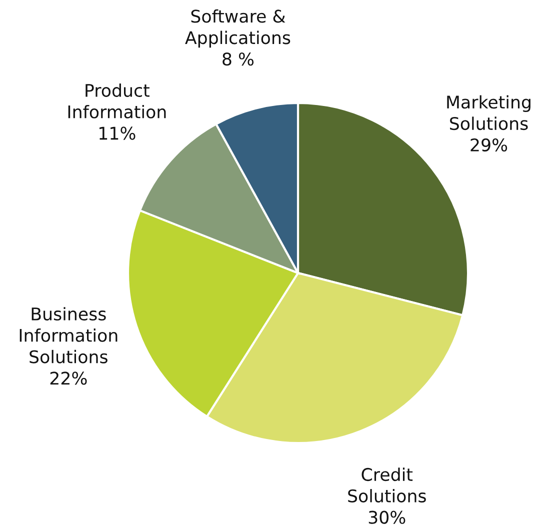 The image size is (549, 530). What do you see at coordinates (238, 59) in the screenshot?
I see `data-label: 8 %` at bounding box center [238, 59].